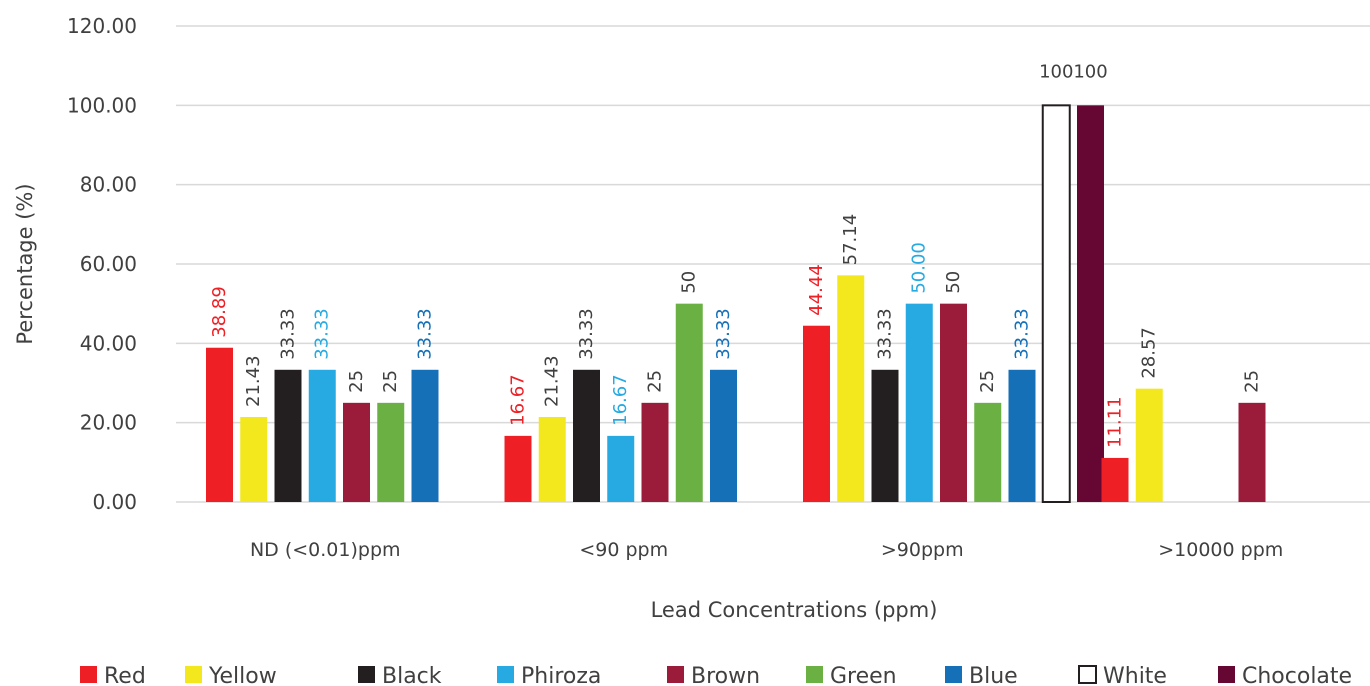  I want to click on legend-swatch-phiroza, so click(505, 674).